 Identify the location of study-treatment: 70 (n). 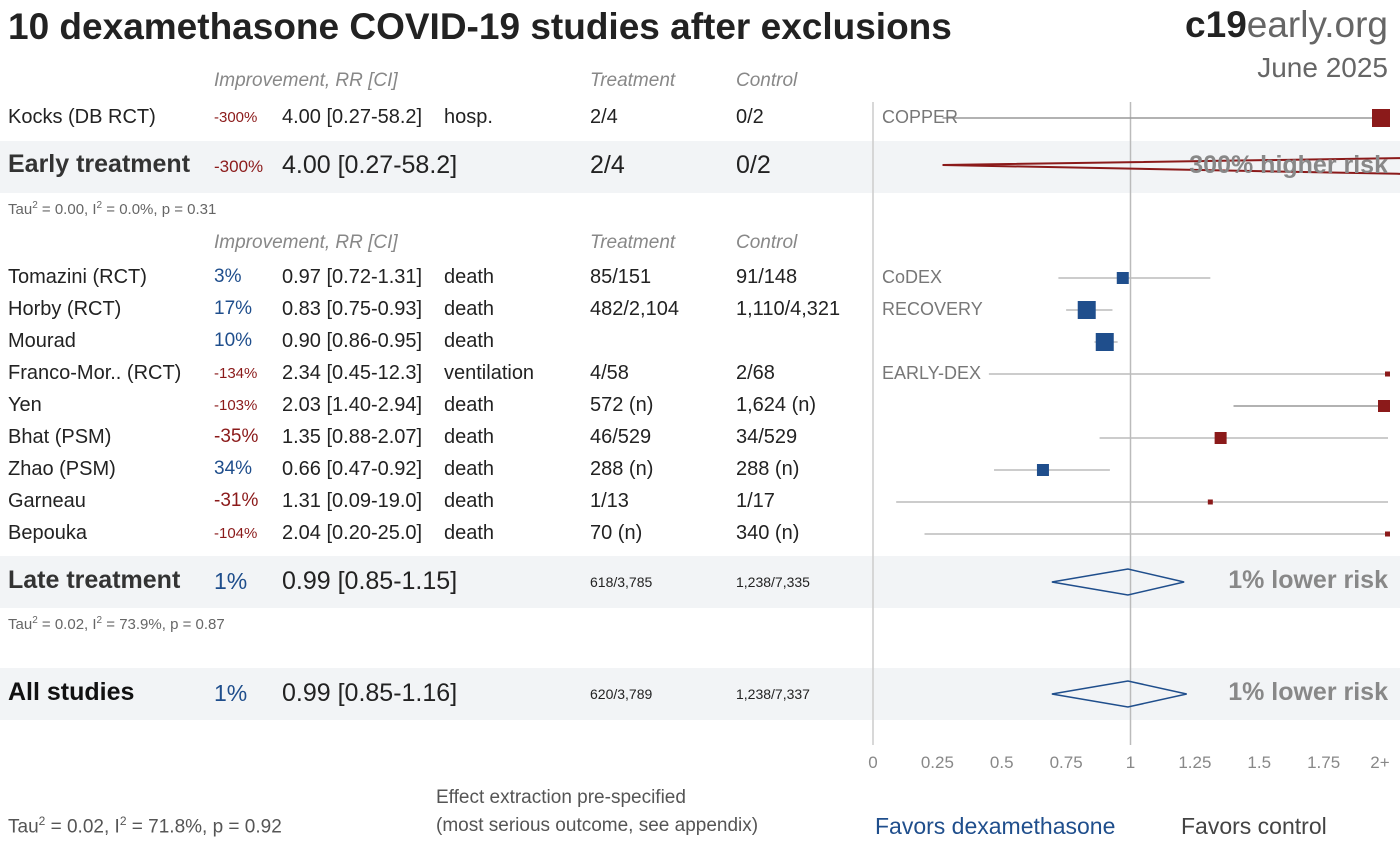
(616, 533).